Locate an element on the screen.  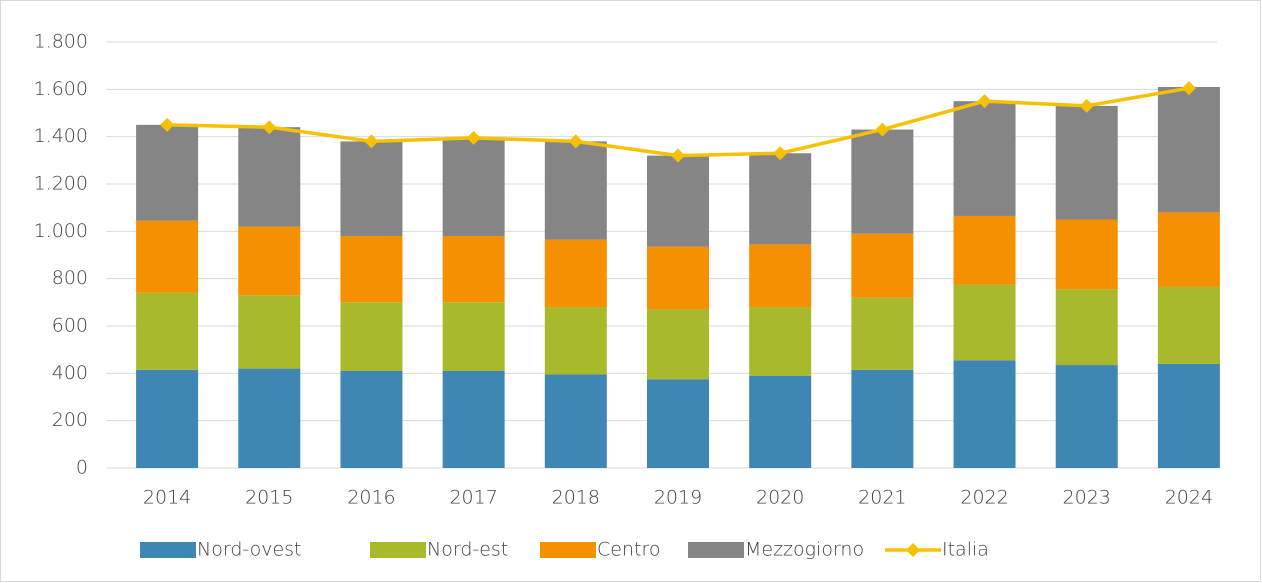
y-tick-label: 1.600 is located at coordinates (61, 89).